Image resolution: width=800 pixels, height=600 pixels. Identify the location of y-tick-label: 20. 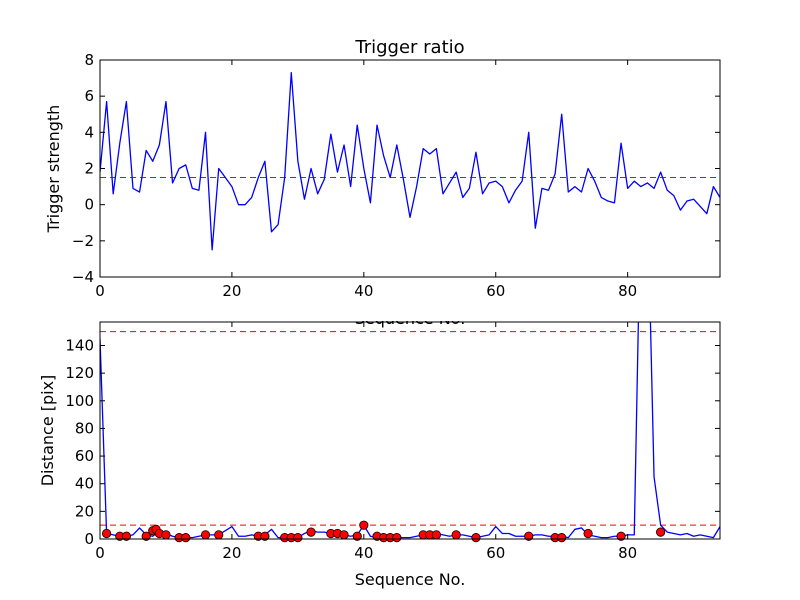
(84, 511).